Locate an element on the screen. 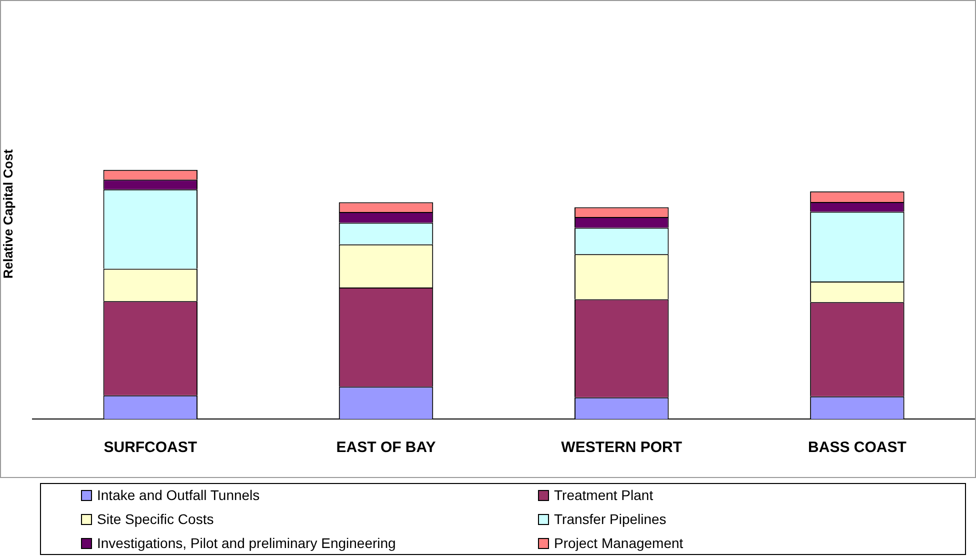 This screenshot has width=976, height=556. legend-label: Transfer Pipelines is located at coordinates (610, 518).